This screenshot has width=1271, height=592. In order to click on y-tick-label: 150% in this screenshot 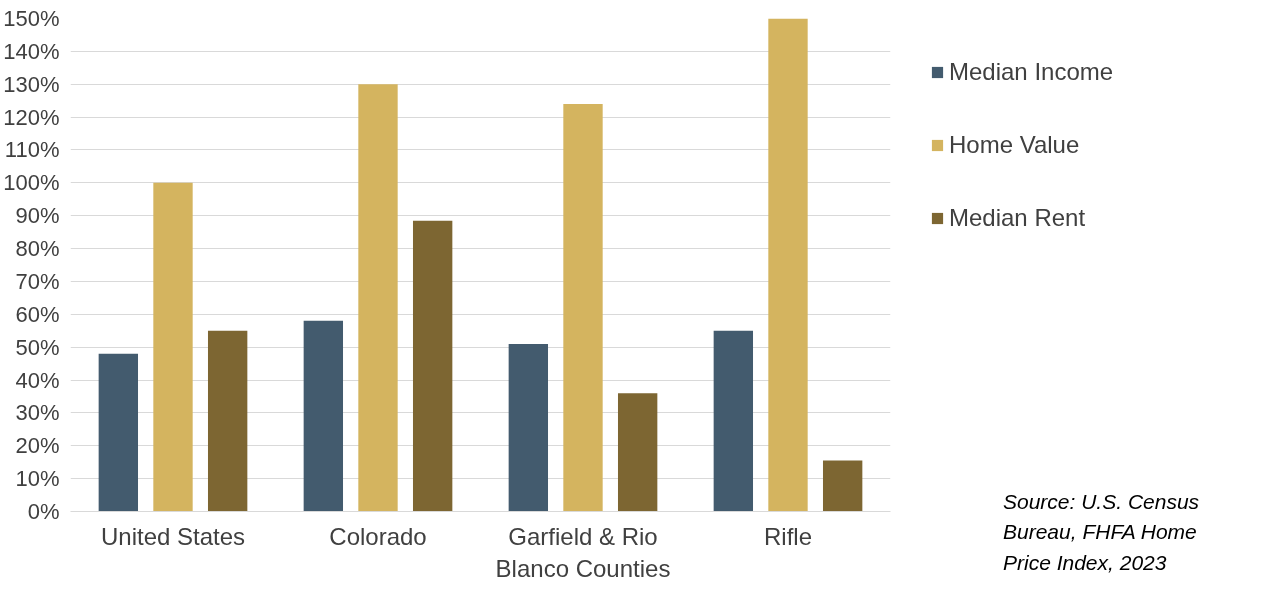, I will do `click(31, 18)`.